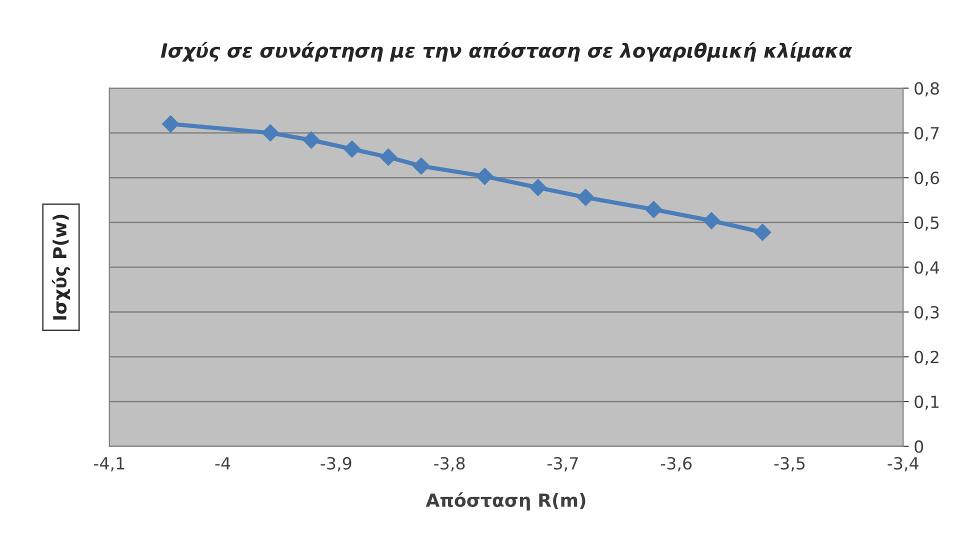  Describe the element at coordinates (789, 464) in the screenshot. I see `x-tick-label: -3,5` at that location.